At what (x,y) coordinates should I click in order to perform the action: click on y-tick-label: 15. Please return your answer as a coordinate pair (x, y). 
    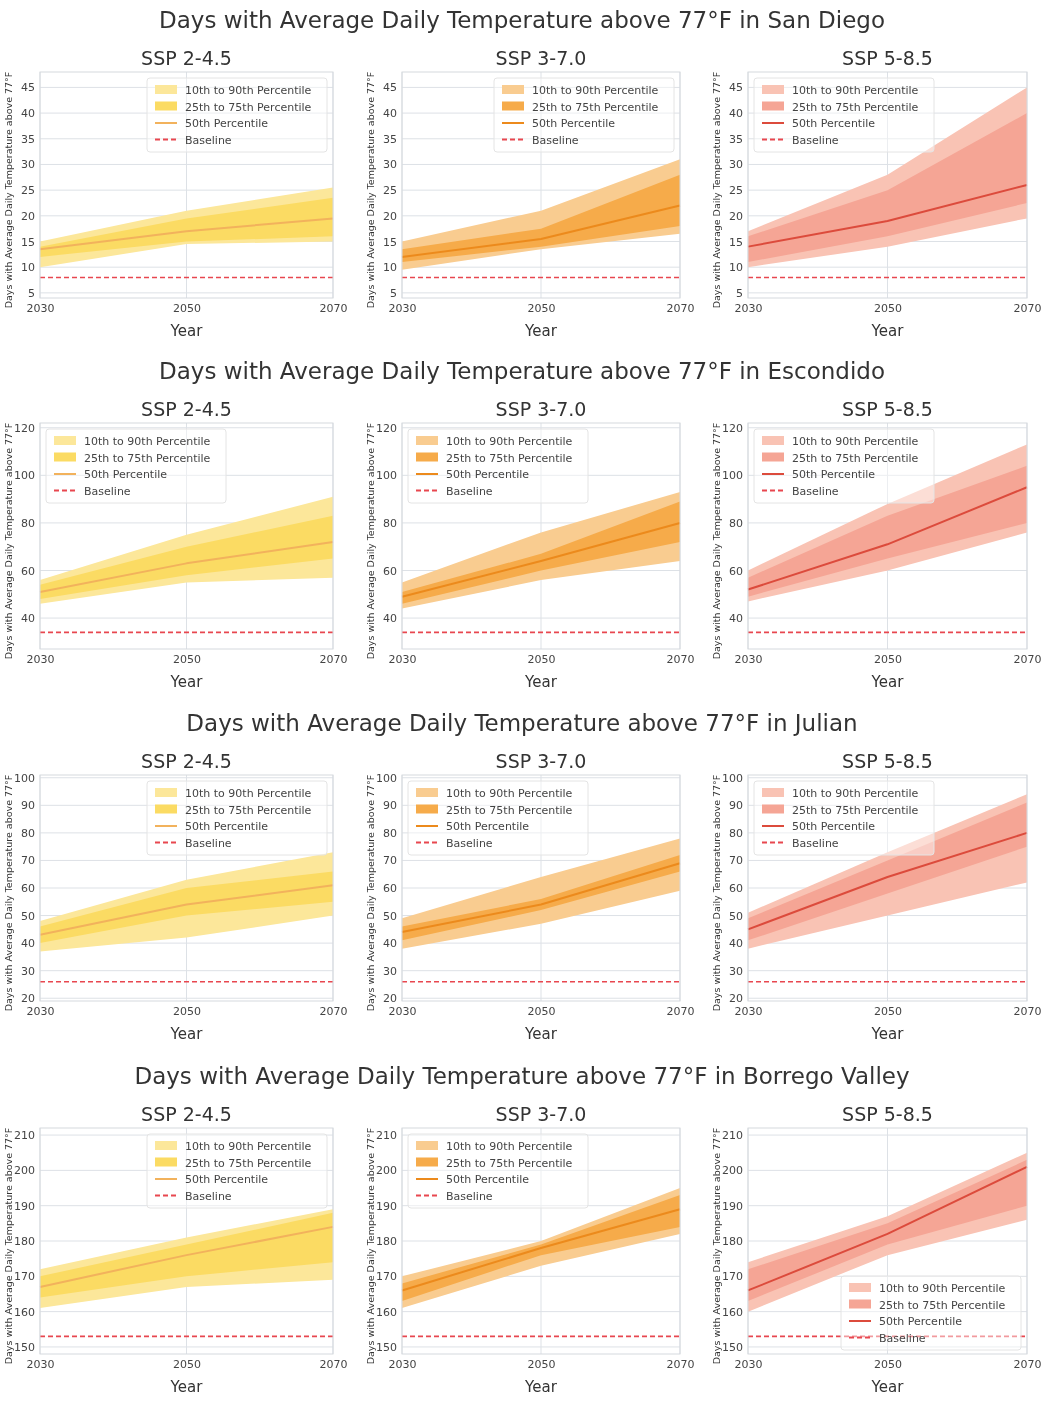
    Looking at the image, I should click on (28, 242).